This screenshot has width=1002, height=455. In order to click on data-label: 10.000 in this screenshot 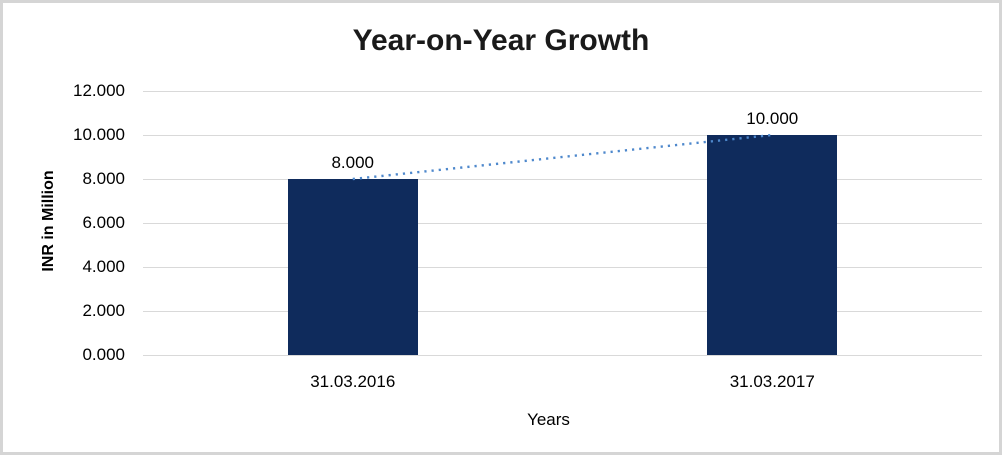, I will do `click(772, 118)`.